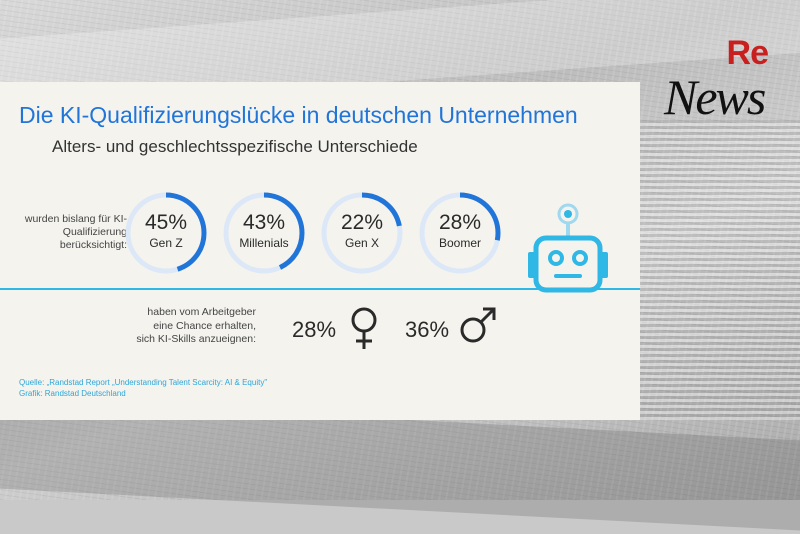 The image size is (800, 534). Describe the element at coordinates (747, 53) in the screenshot. I see `logo-re: Re` at that location.